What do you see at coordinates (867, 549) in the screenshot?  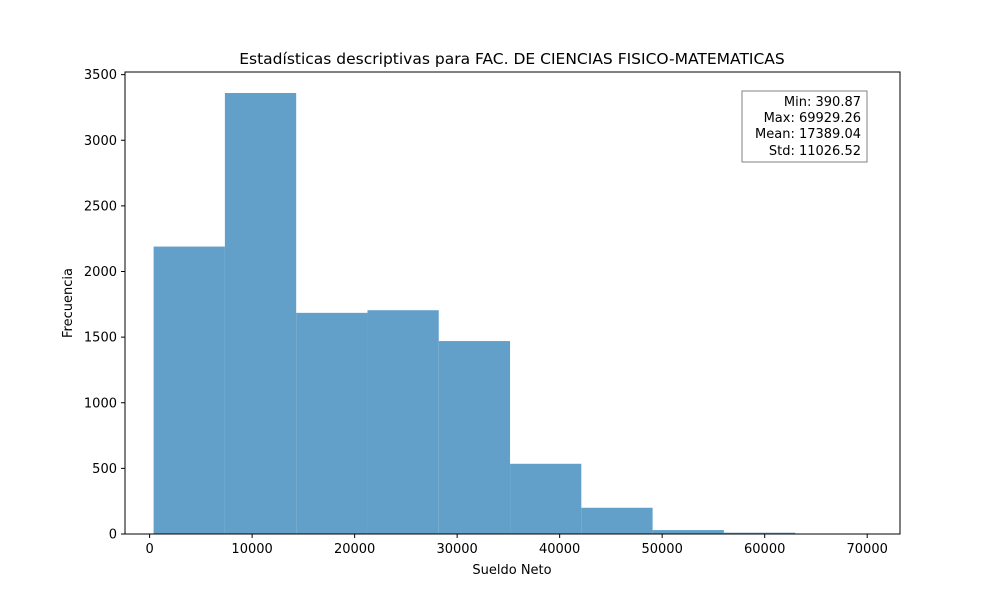 I see `x-tick-label: 70000` at bounding box center [867, 549].